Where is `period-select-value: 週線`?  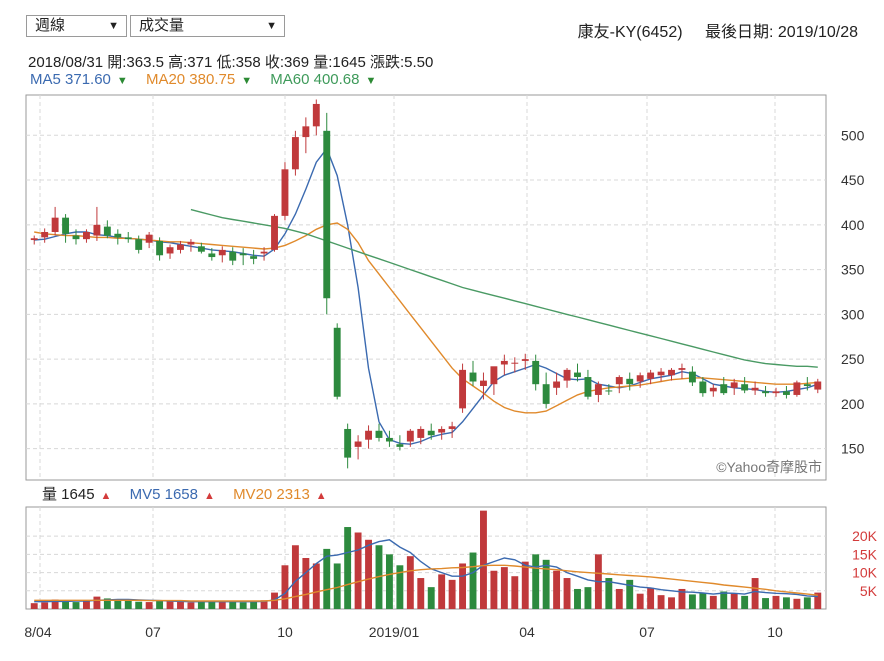
period-select-value: 週線 is located at coordinates (50, 25).